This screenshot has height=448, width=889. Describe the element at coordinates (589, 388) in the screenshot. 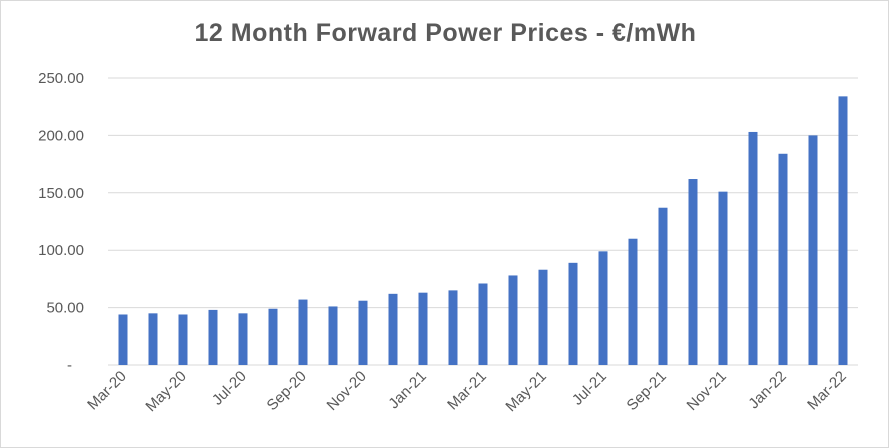

I see `x-tick-label: Jul-21` at that location.